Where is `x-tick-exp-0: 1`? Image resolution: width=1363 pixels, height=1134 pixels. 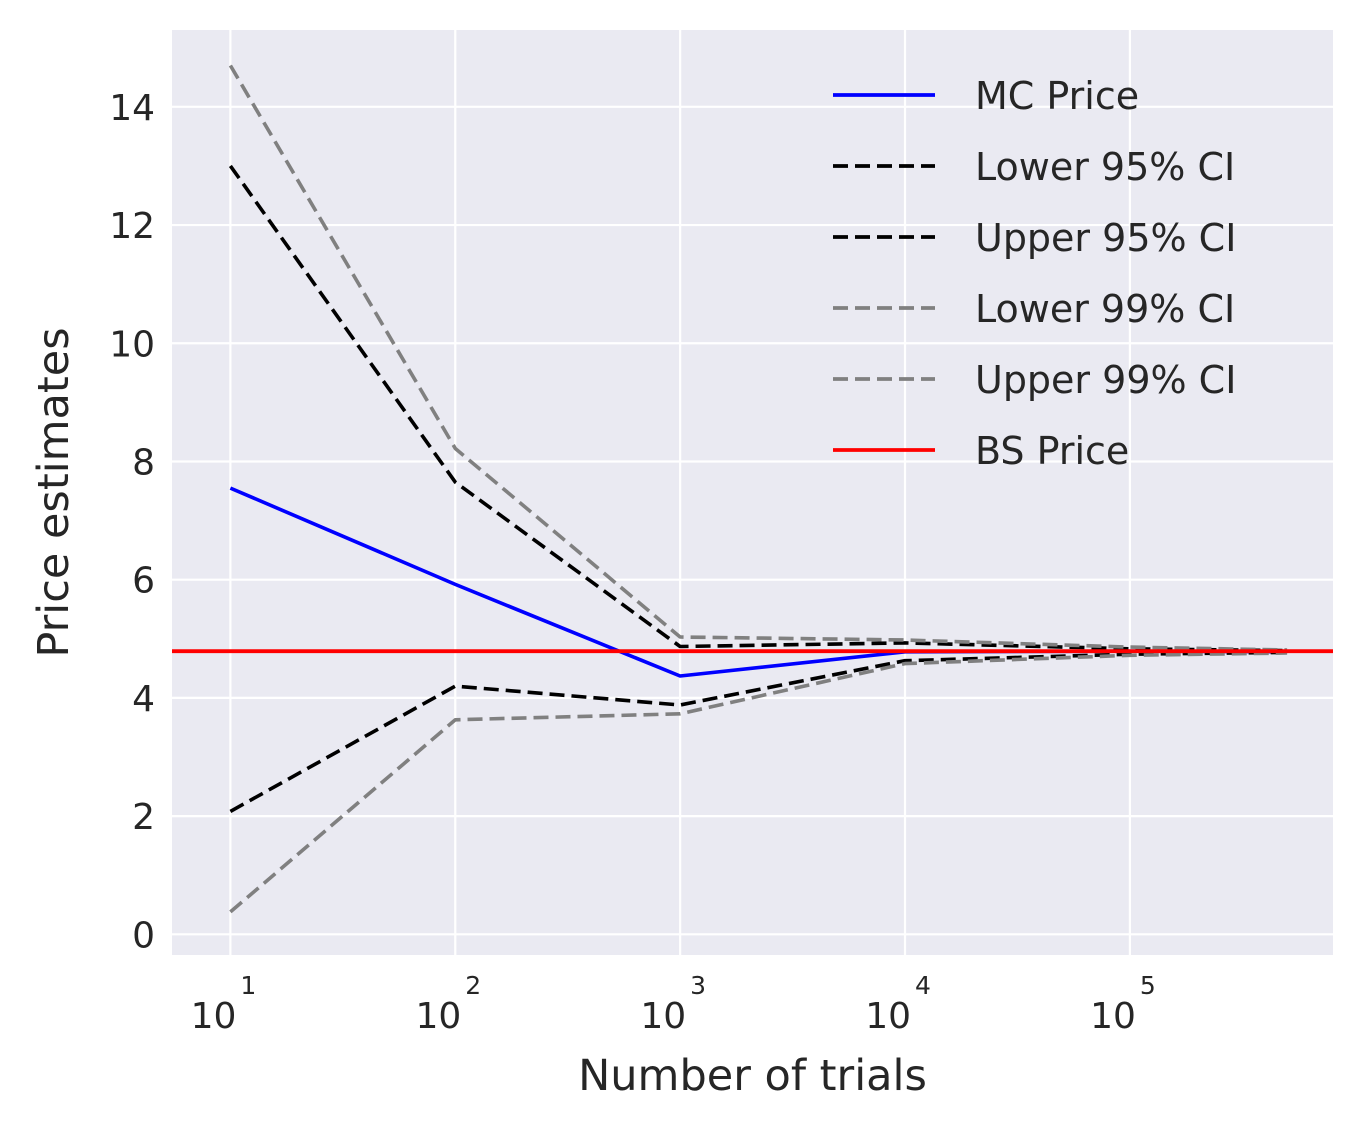
x-tick-exp-0: 1 is located at coordinates (248, 985).